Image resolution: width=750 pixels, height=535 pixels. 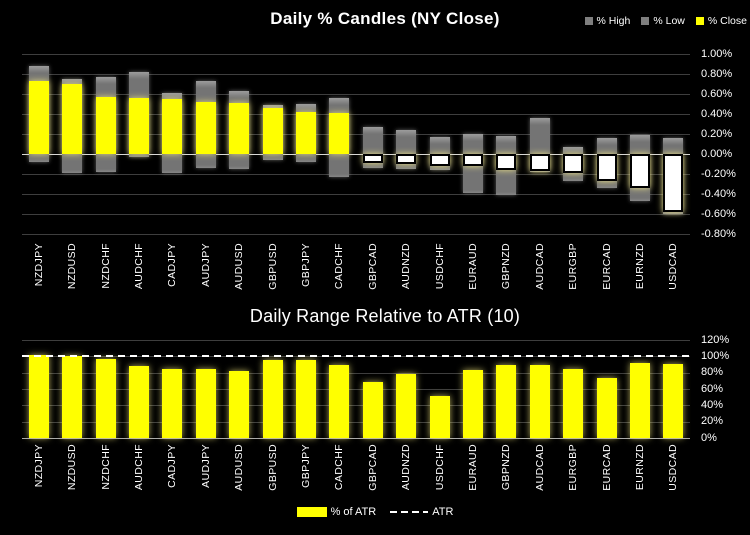 I want to click on candle-GBPUSD, so click(x=272, y=144).